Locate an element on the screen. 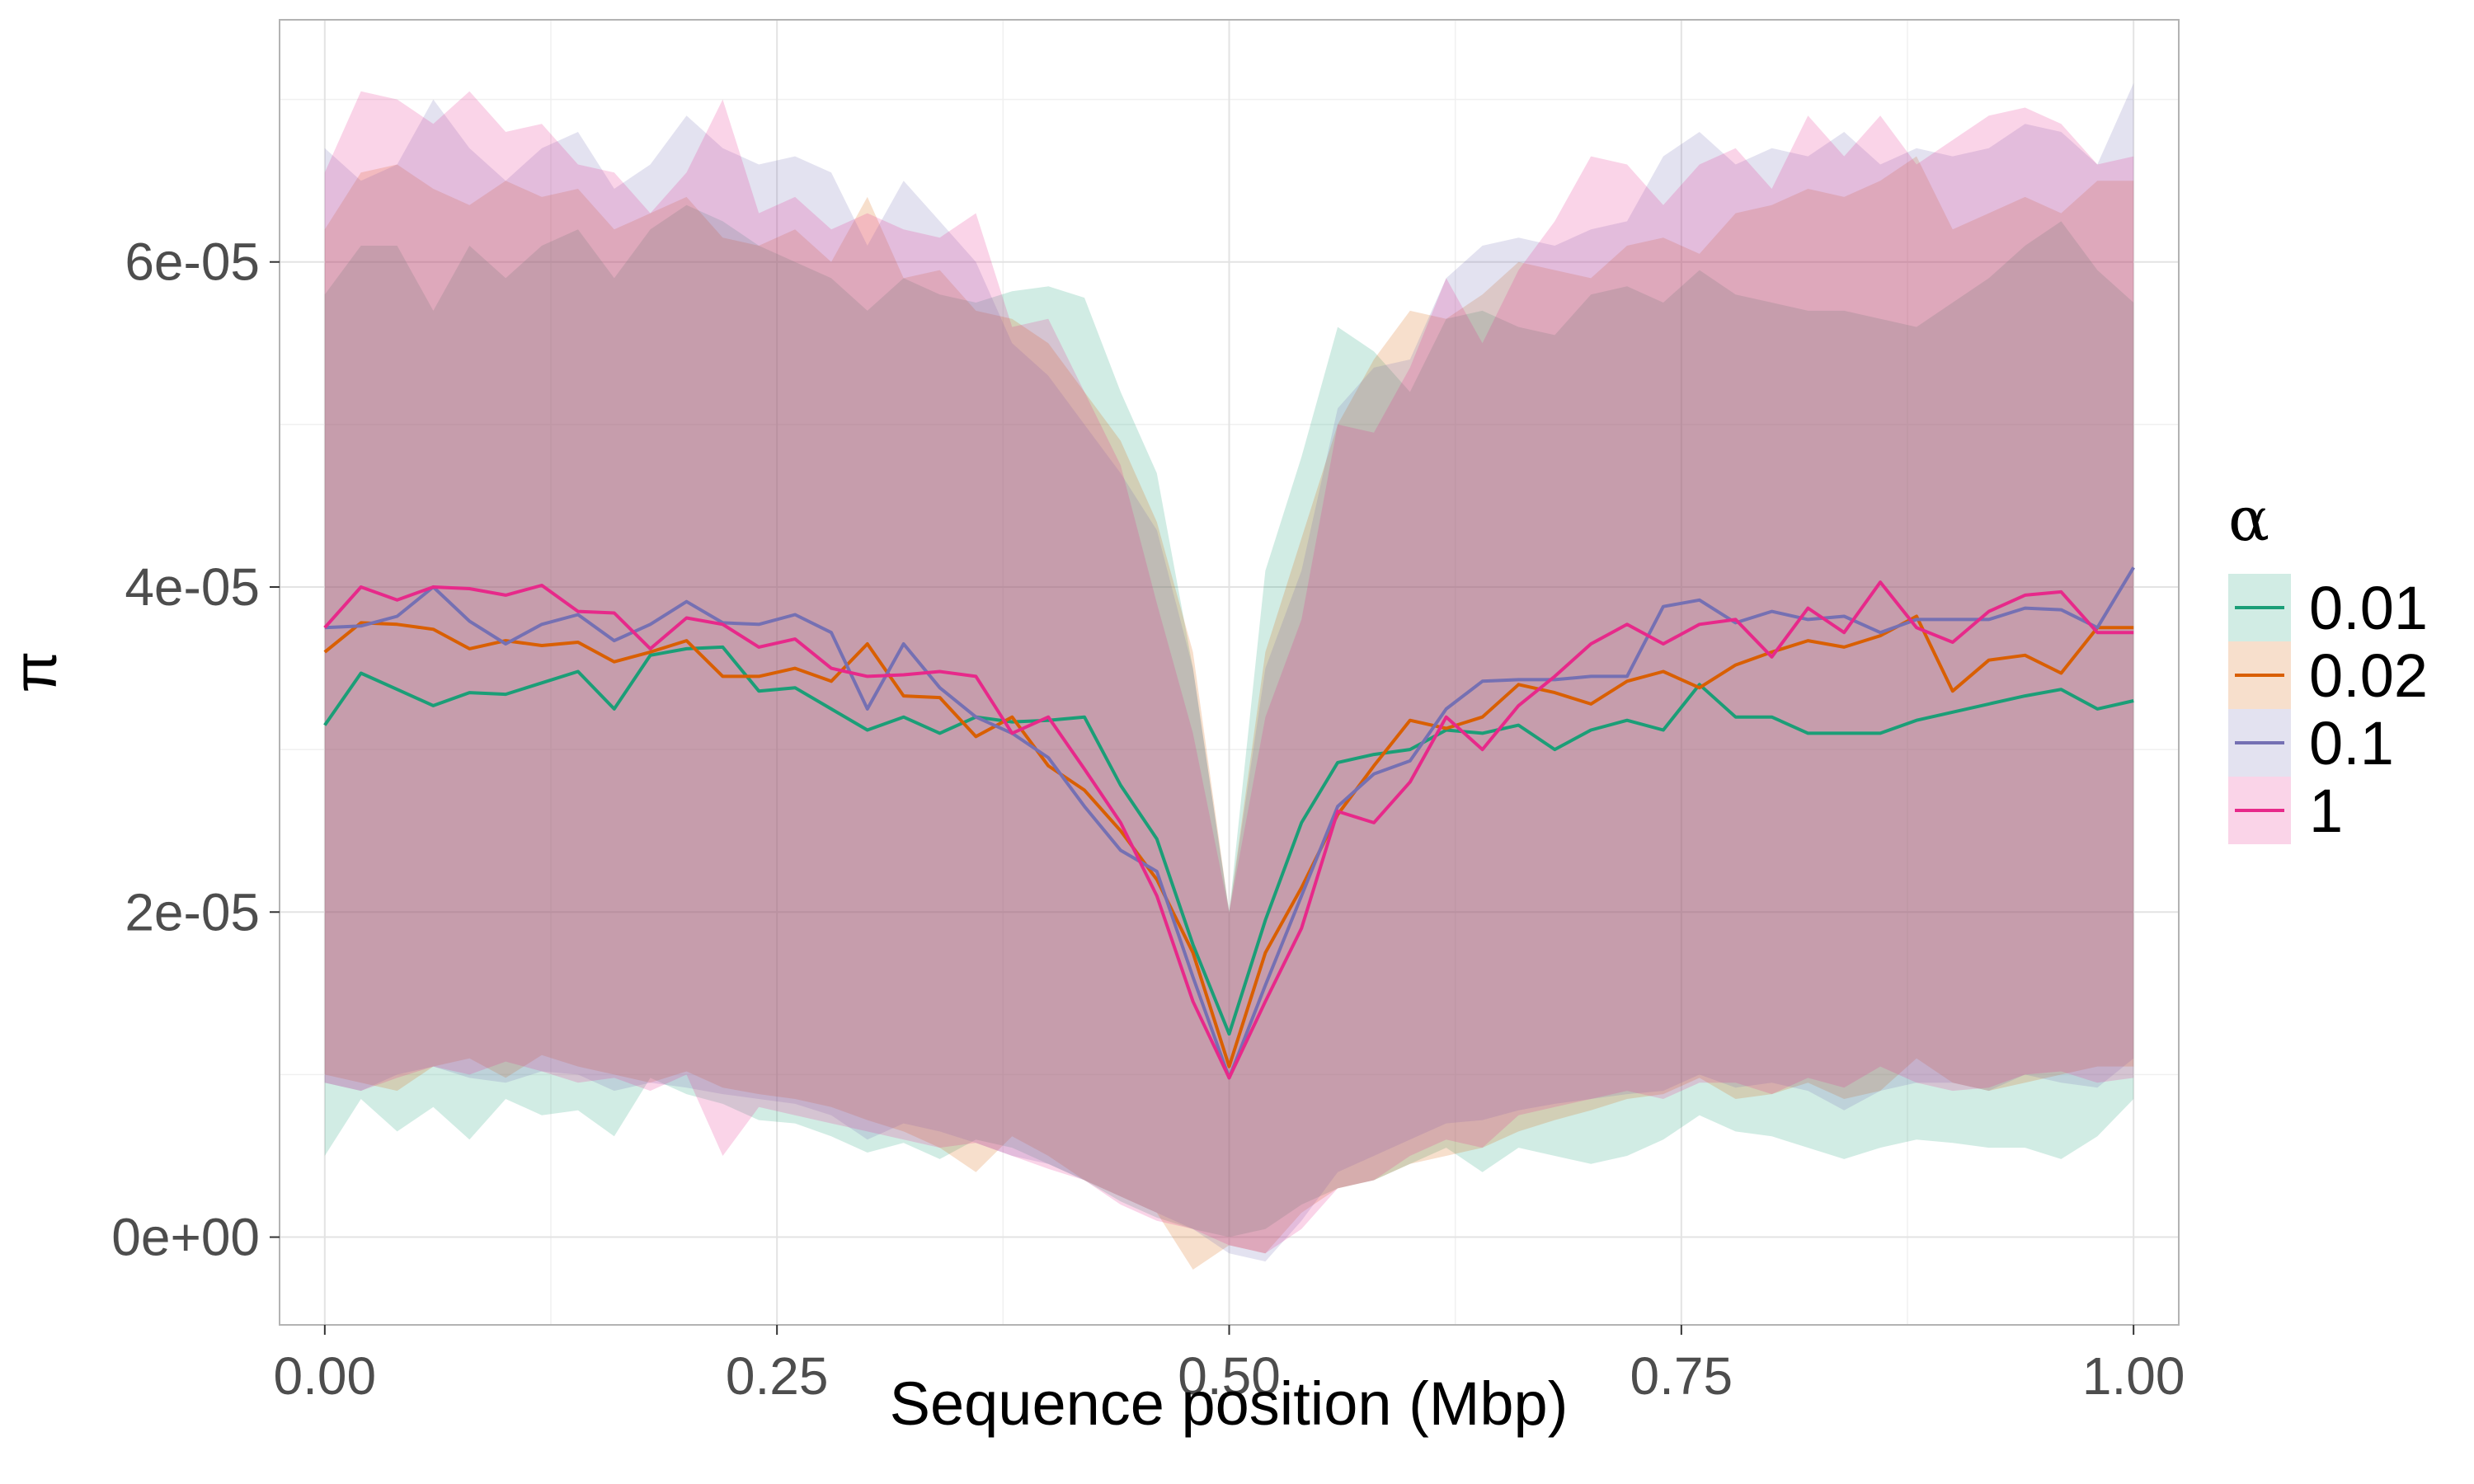  y-axis-title: π is located at coordinates (35, 671).